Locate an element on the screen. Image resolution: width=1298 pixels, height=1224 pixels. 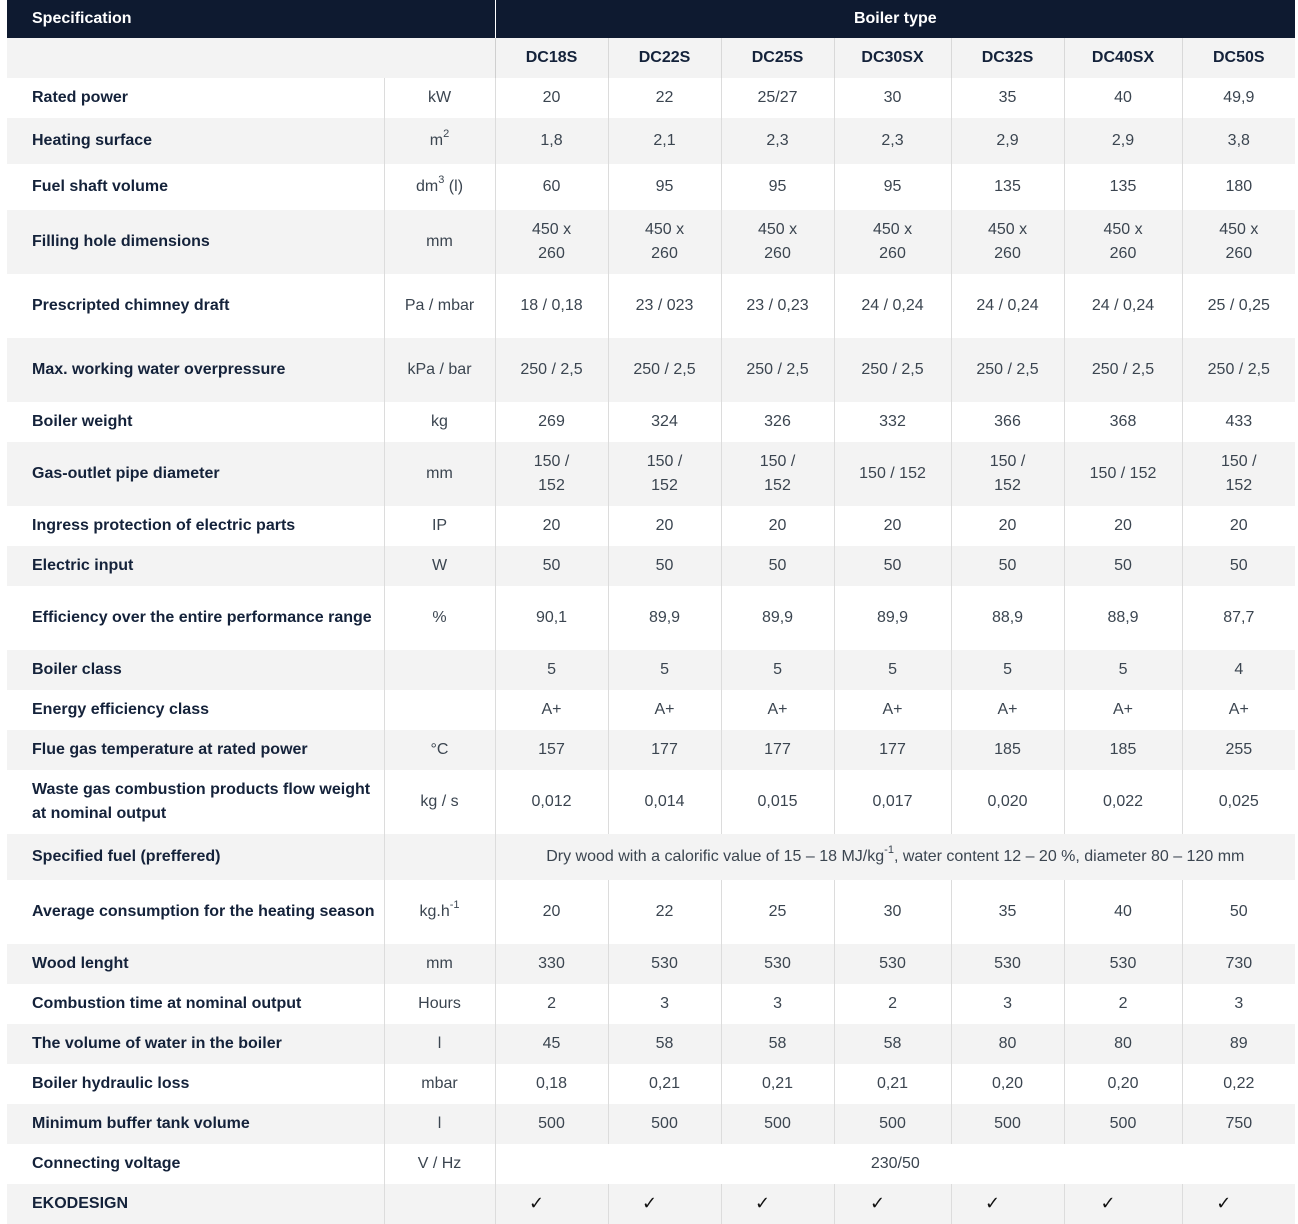
spec-value: 23 / 023 is located at coordinates (664, 306).